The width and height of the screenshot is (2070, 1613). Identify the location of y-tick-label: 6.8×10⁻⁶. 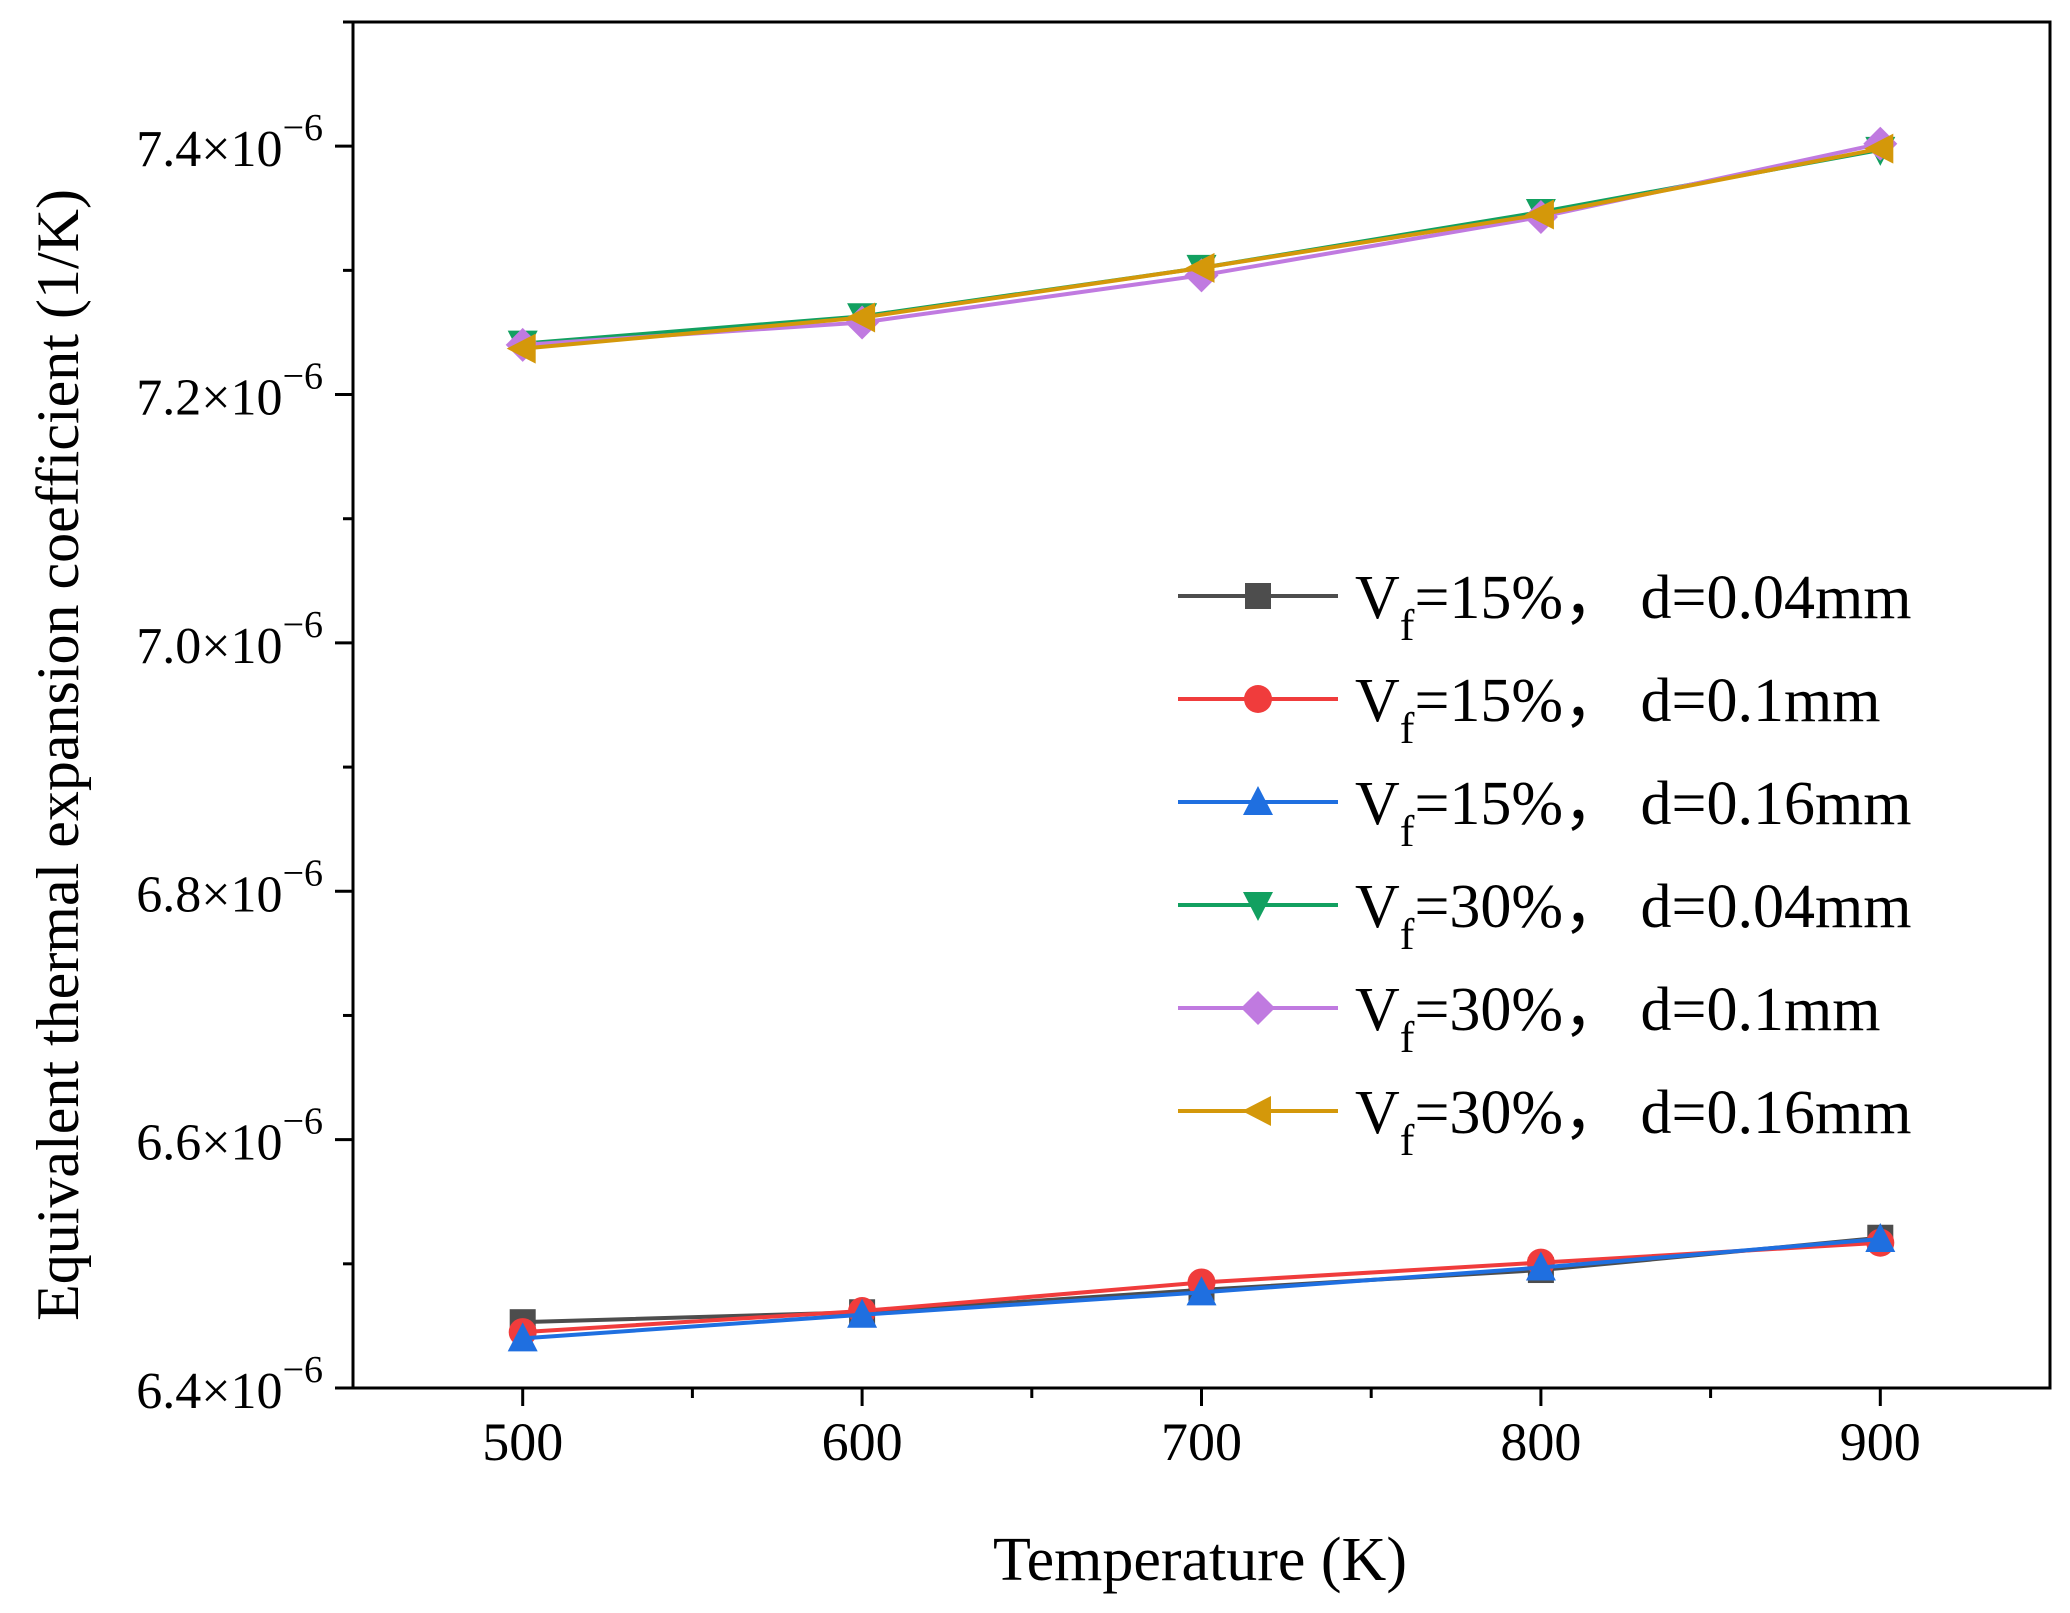
(229, 887).